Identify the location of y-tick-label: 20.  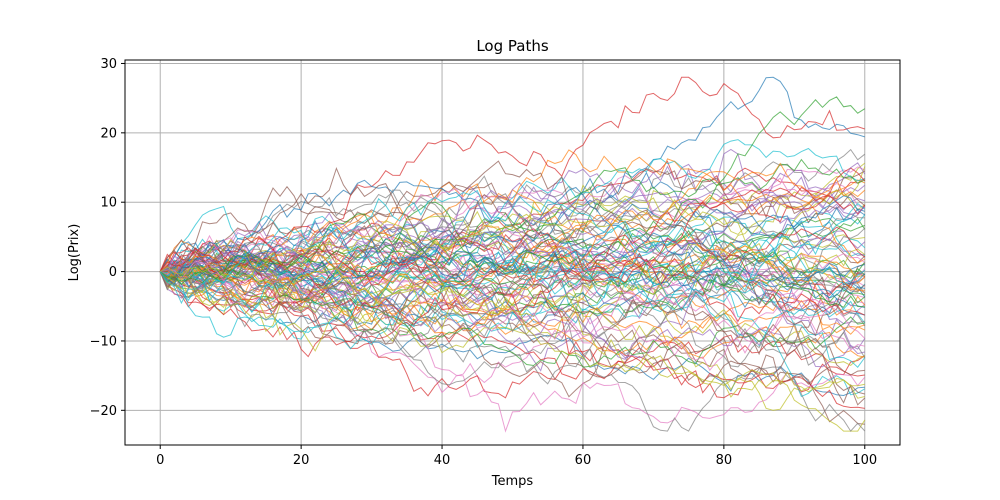
(108, 133).